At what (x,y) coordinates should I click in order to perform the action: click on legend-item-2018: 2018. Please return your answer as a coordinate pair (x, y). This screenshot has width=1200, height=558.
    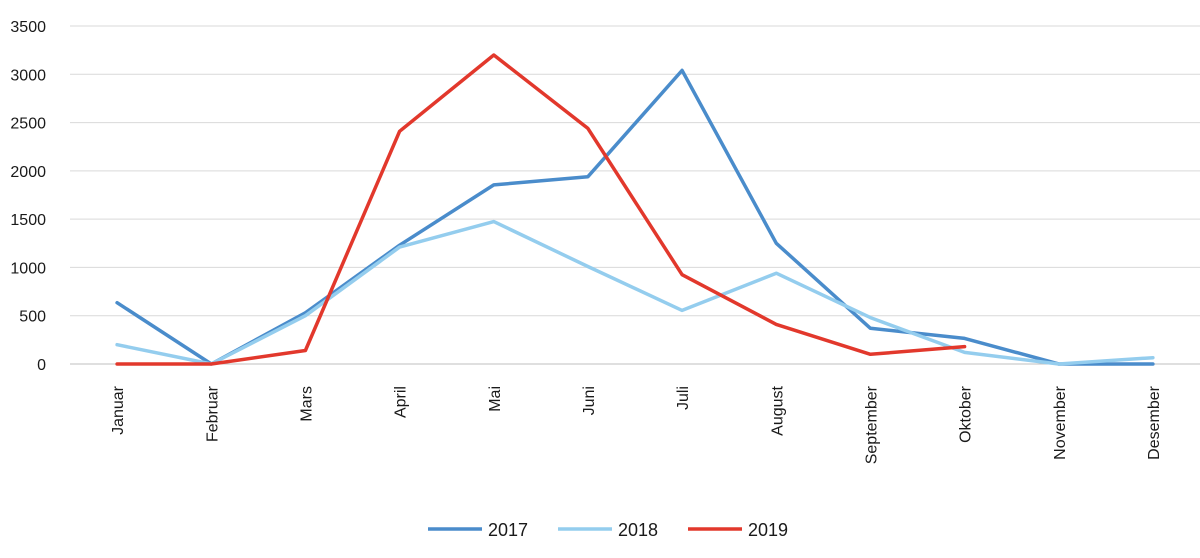
    Looking at the image, I should click on (608, 530).